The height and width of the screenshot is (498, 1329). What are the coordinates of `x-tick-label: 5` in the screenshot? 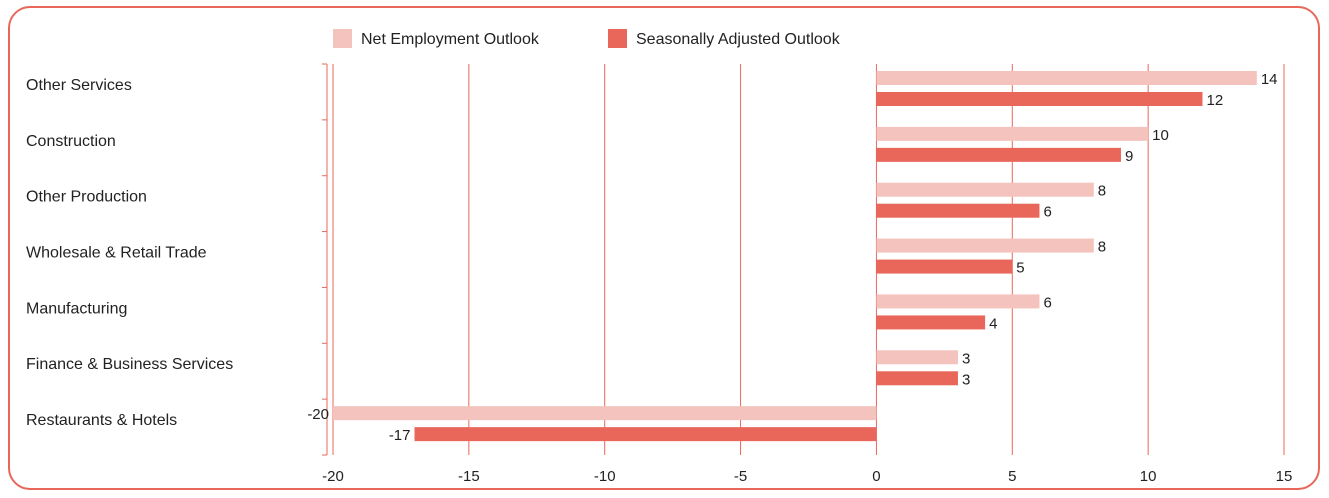 It's located at (1012, 476).